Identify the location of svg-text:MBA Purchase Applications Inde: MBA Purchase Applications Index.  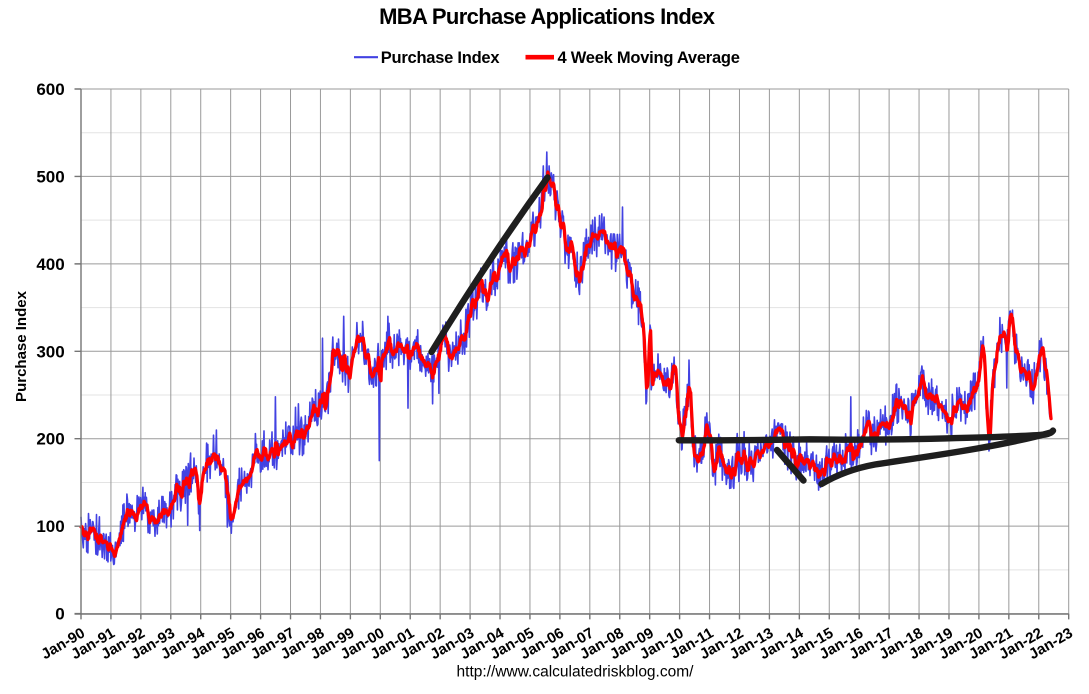
(547, 16).